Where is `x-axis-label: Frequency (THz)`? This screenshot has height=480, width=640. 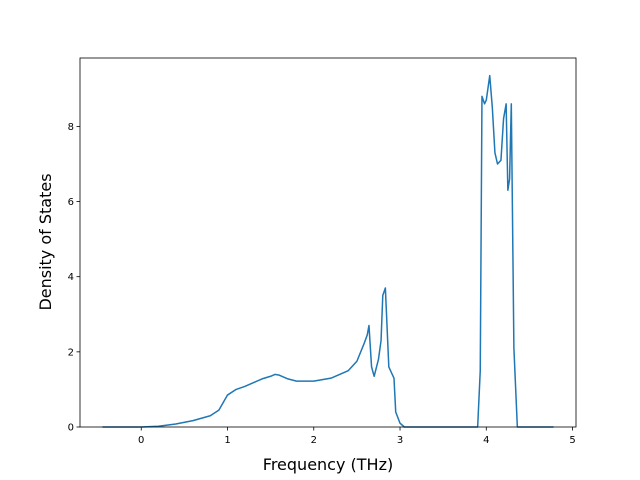 x-axis-label: Frequency (THz) is located at coordinates (328, 464).